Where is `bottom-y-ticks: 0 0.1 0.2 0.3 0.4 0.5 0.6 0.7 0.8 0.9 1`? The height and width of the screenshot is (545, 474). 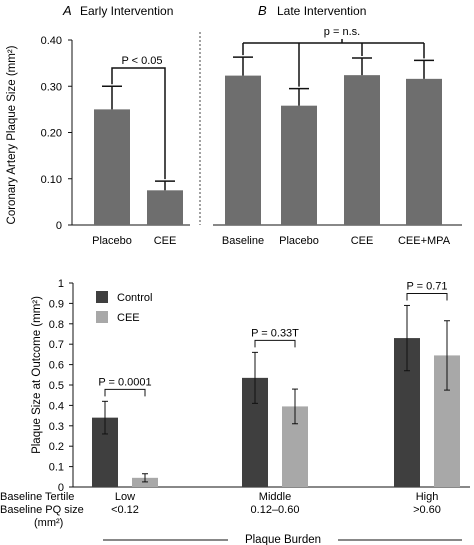
bottom-y-ticks: 0 0.1 0.2 0.3 0.4 0.5 0.6 0.7 0.8 0.9 1 is located at coordinates (61, 386).